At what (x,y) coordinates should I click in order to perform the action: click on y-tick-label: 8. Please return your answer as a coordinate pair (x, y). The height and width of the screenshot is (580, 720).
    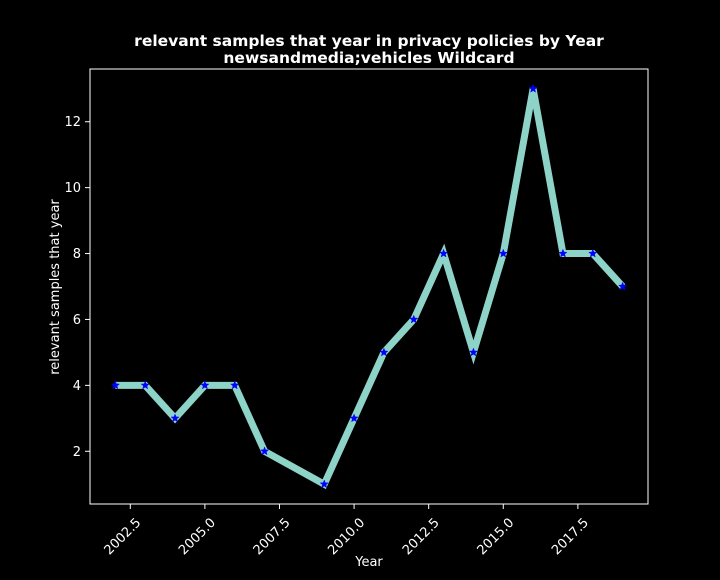
    Looking at the image, I should click on (77, 254).